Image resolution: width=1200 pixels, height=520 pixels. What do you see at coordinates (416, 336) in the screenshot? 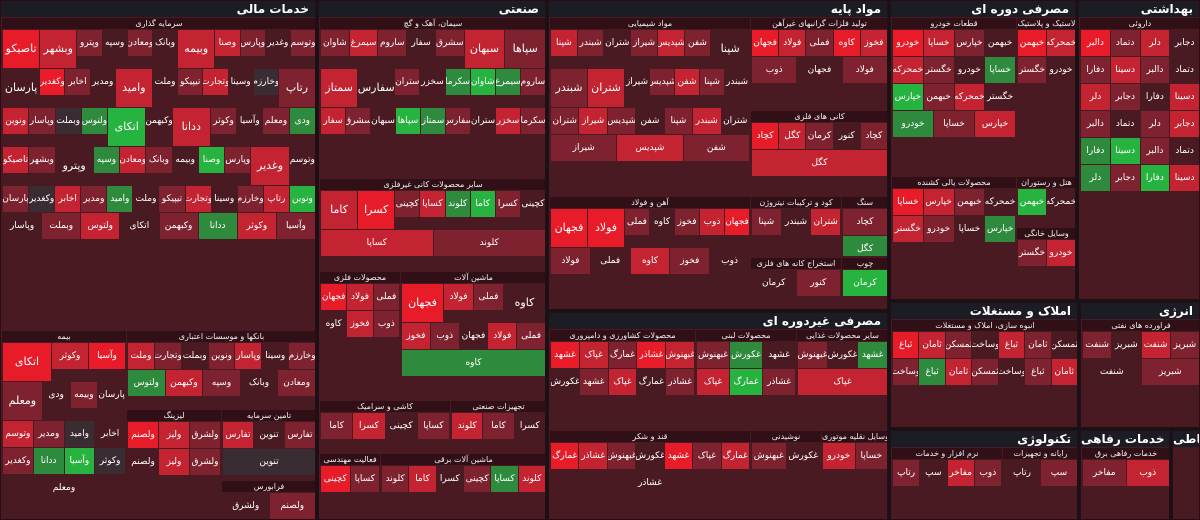
I see `stock-tile: فخوز` at bounding box center [416, 336].